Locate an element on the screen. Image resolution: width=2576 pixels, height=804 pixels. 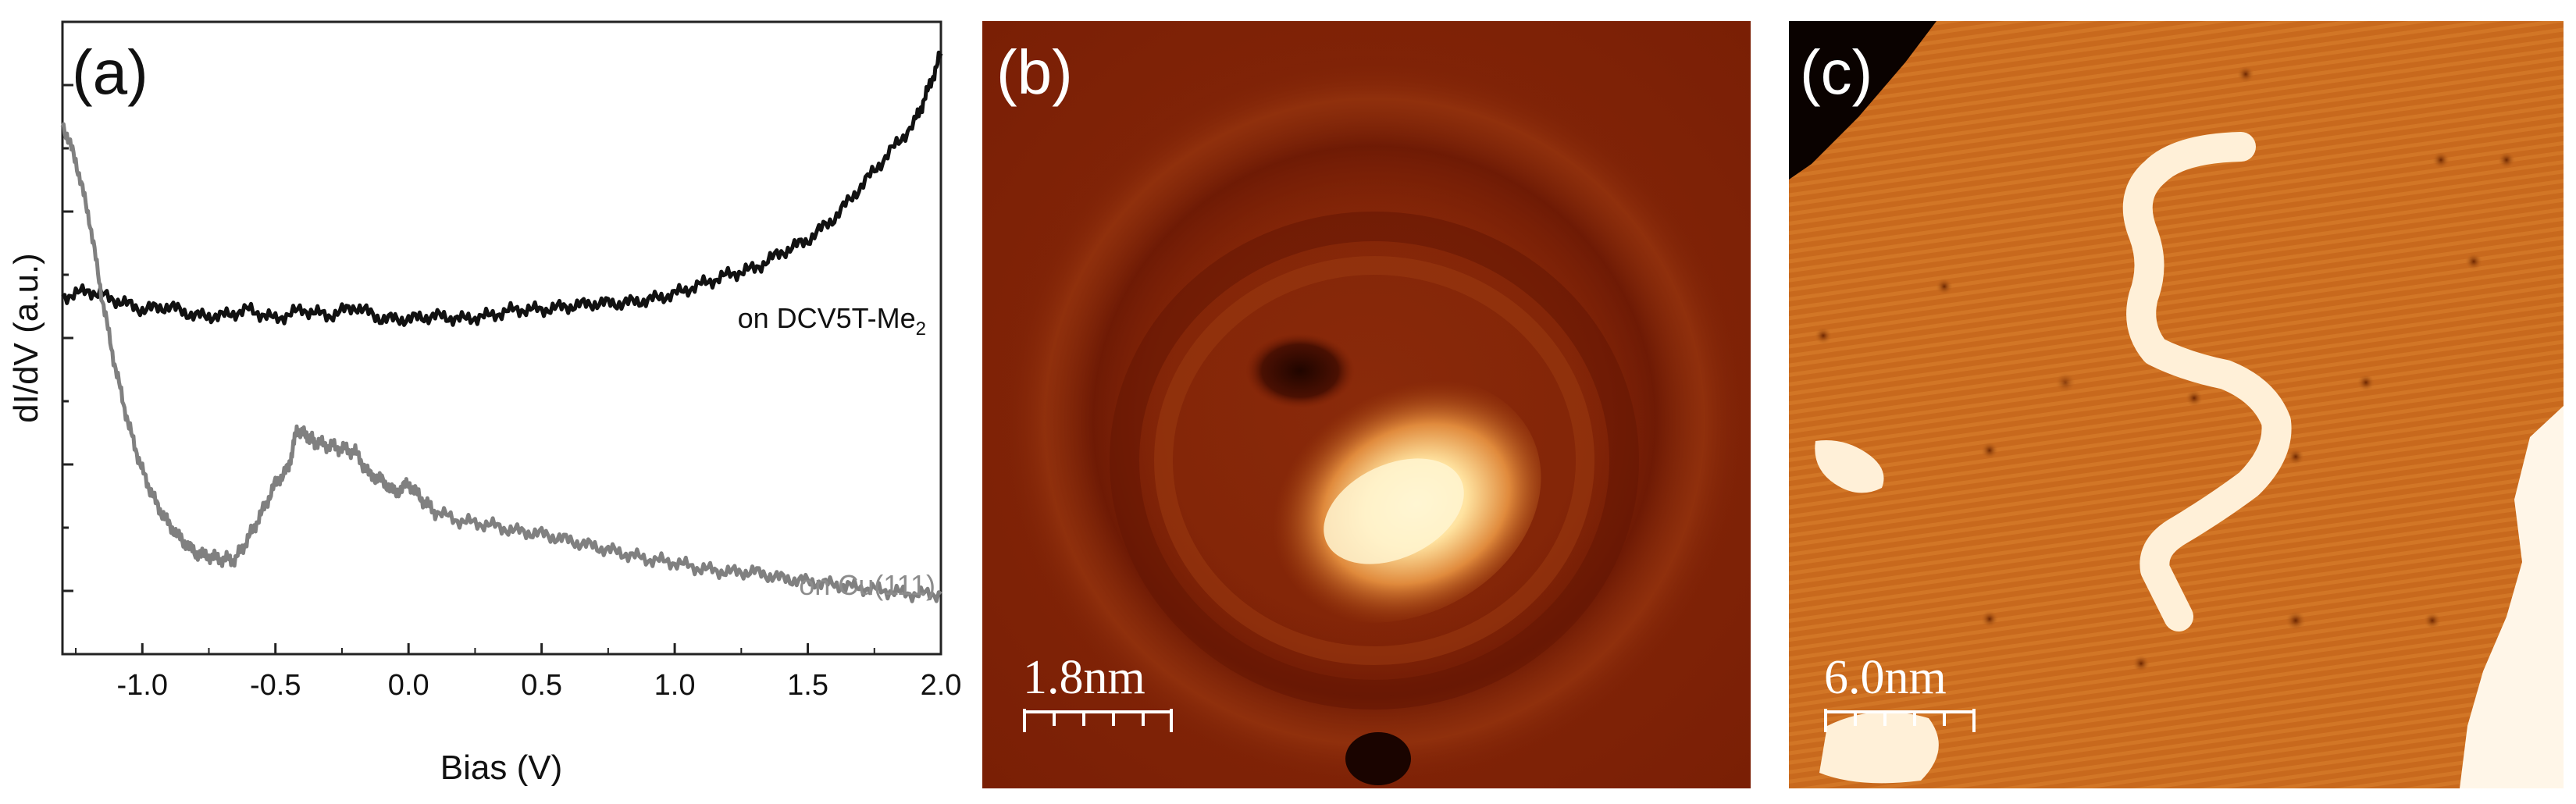
scalebar-b: 1.8nm is located at coordinates (1098, 692).